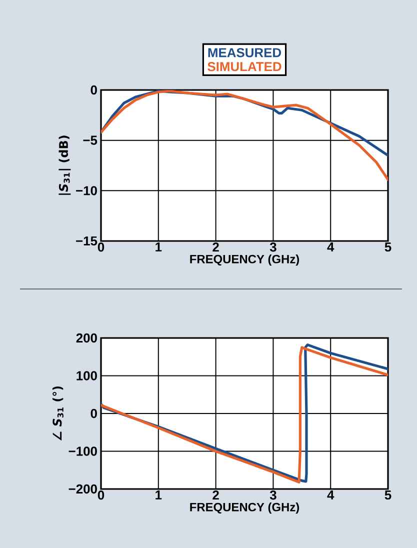 This screenshot has width=417, height=548. Describe the element at coordinates (86, 191) in the screenshot. I see `y-tick-label: −10` at that location.